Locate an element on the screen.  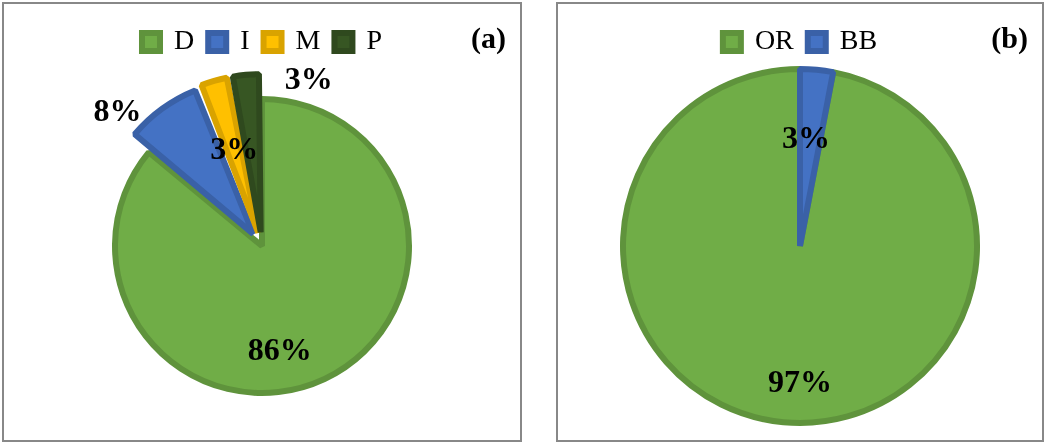
legend-label: P is located at coordinates (374, 40).